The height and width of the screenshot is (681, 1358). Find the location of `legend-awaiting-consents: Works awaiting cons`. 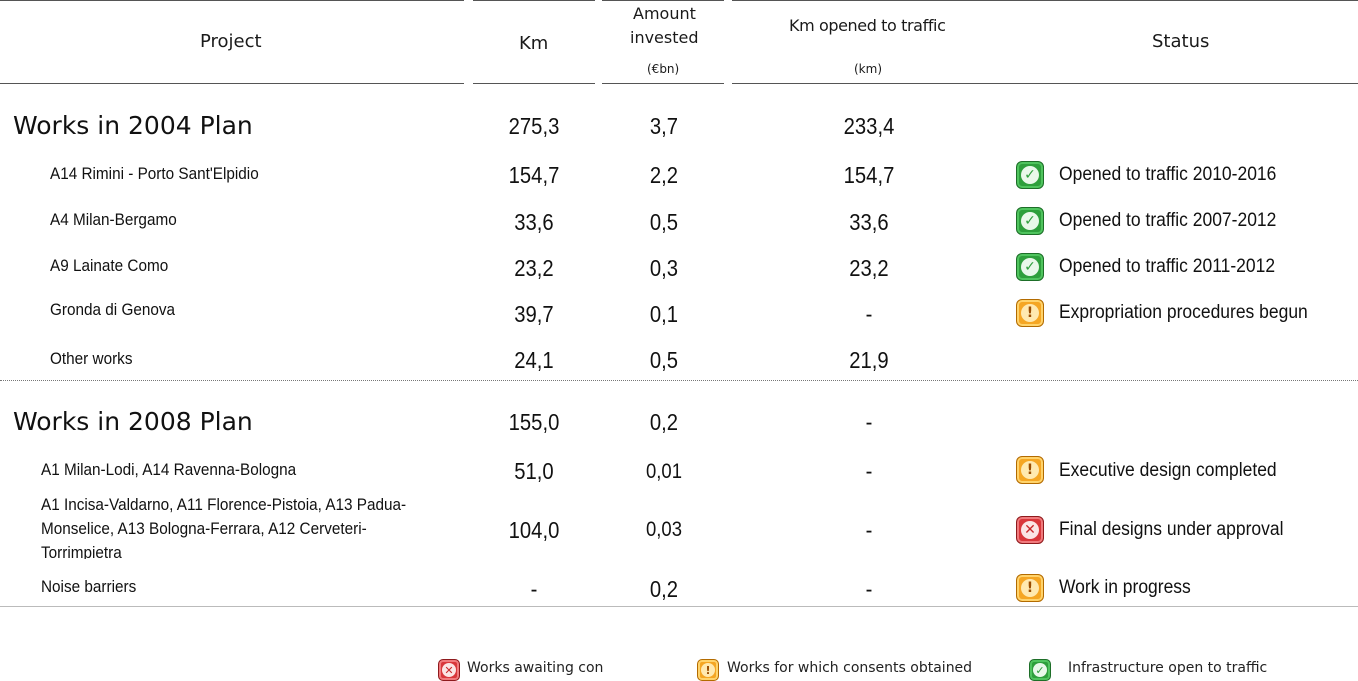

legend-awaiting-consents: Works awaiting cons is located at coordinates (535, 668).